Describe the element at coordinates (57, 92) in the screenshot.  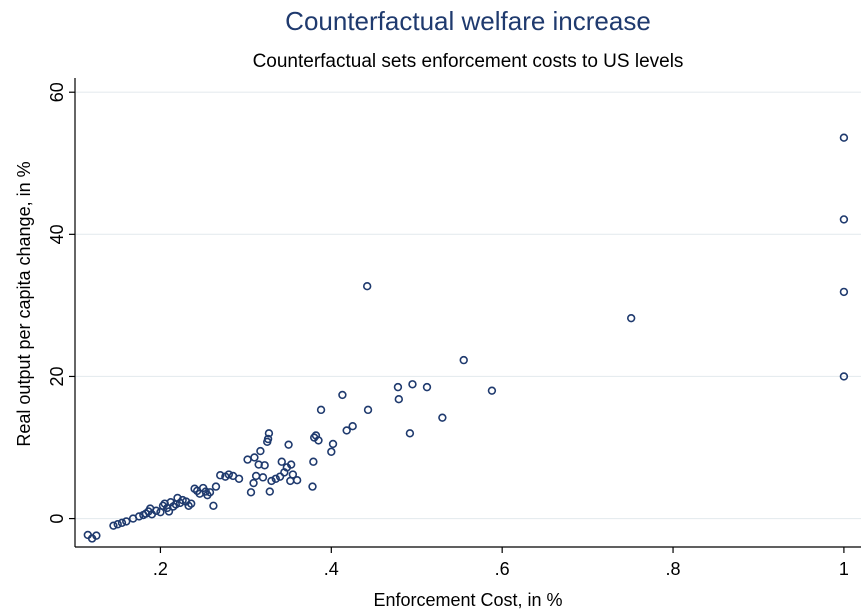
I see `y-tick-label-3: 60` at that location.